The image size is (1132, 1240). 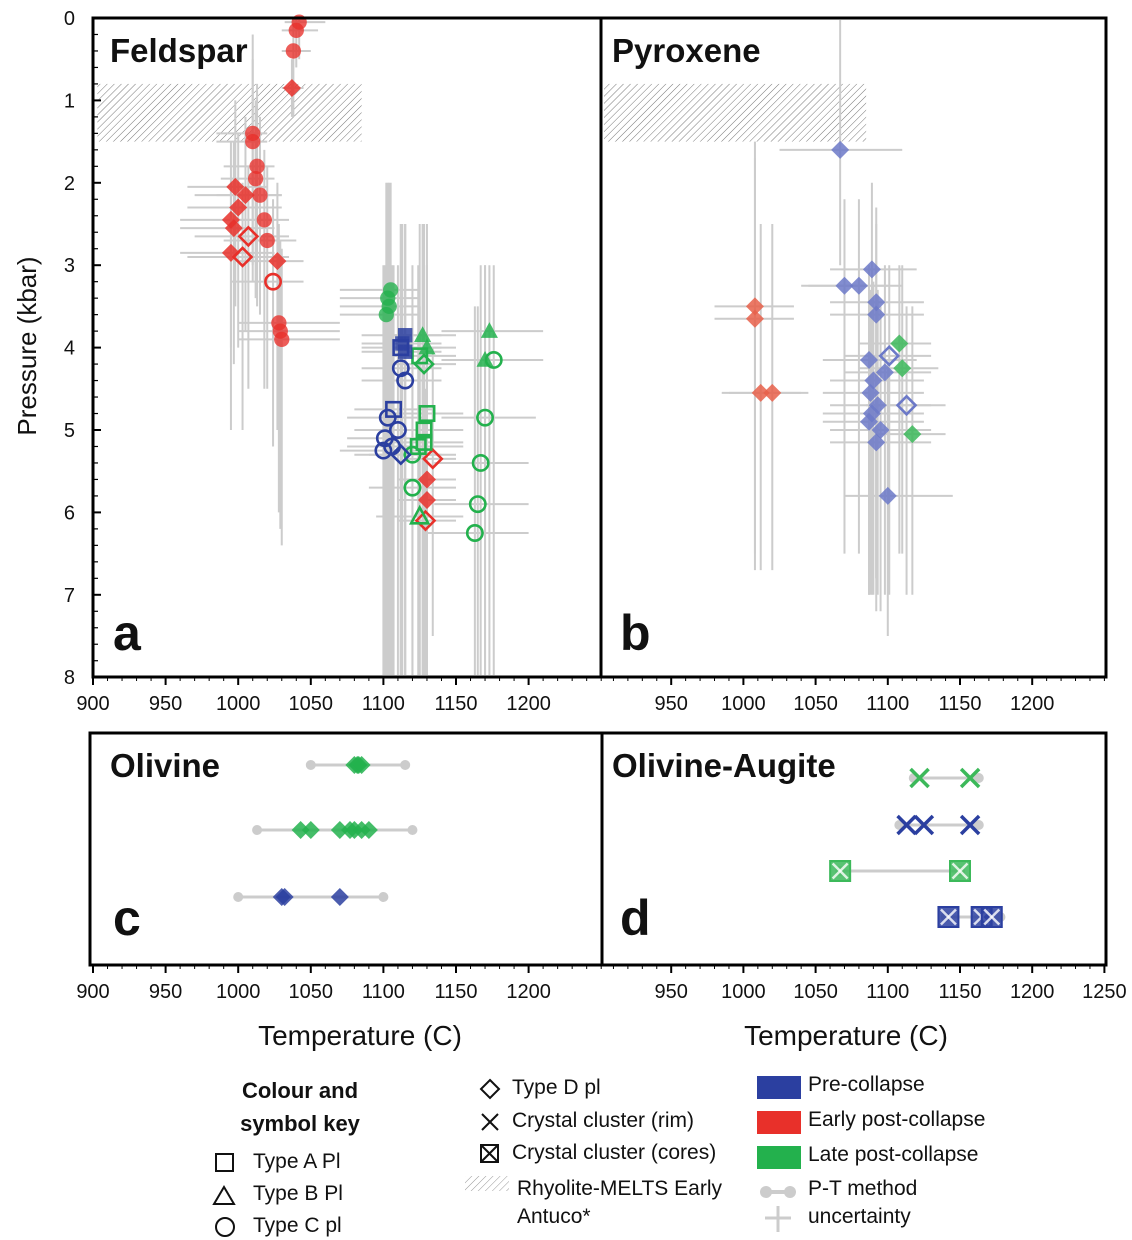 I want to click on olivine-row, so click(x=335, y=830).